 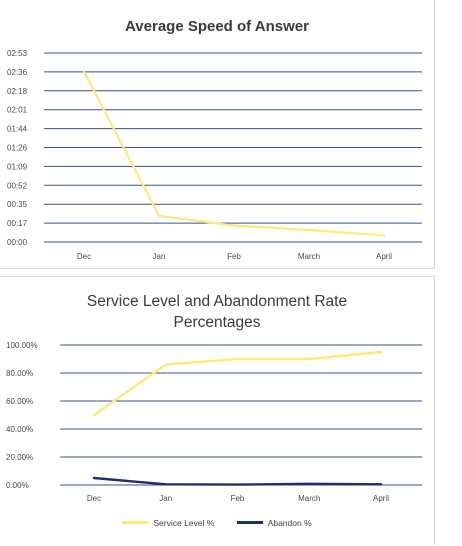 What do you see at coordinates (17, 185) in the screenshot?
I see `asa-y-tick-label: 00:52` at bounding box center [17, 185].